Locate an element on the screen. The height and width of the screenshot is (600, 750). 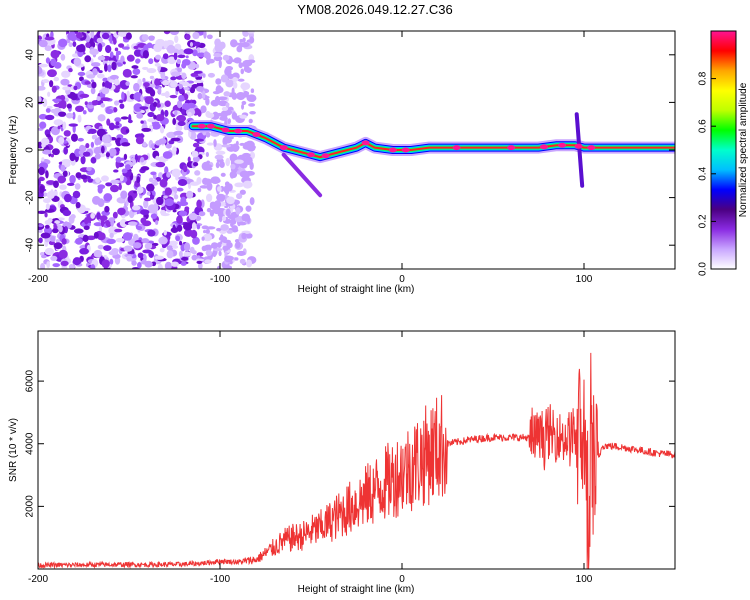
colorbar-tick-label: 0.6 is located at coordinates (703, 126).